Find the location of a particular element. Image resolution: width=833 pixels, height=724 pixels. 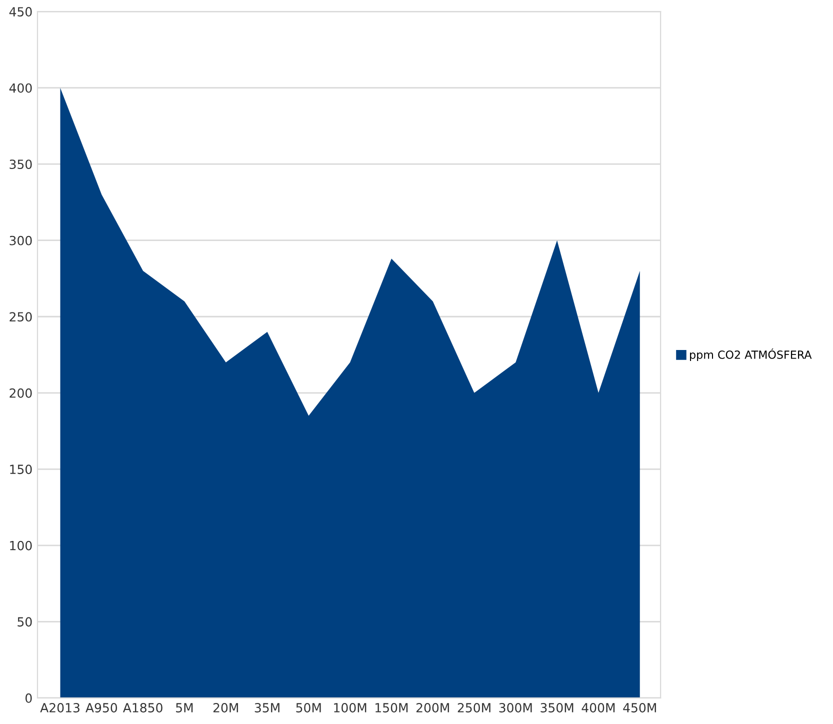

x-tick-label: 300M is located at coordinates (515, 707).